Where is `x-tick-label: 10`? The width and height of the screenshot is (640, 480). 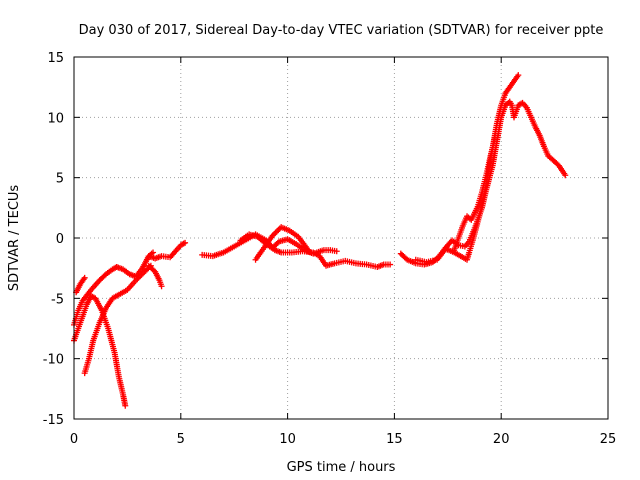
x-tick-label: 10 is located at coordinates (287, 439).